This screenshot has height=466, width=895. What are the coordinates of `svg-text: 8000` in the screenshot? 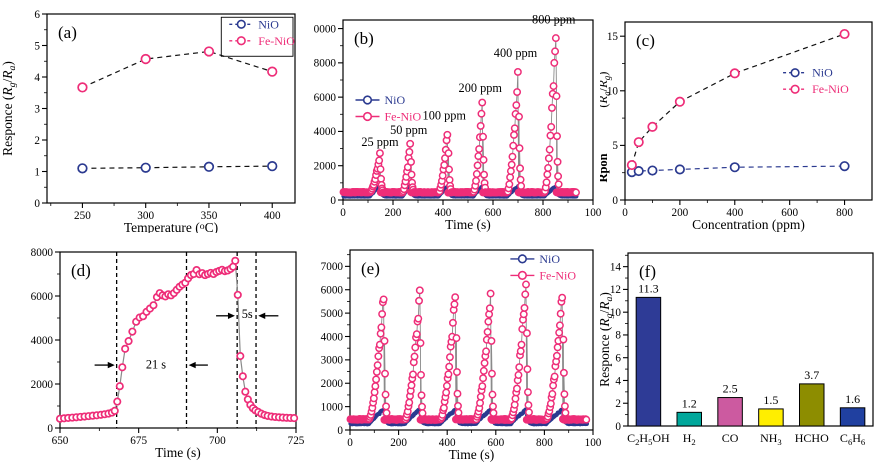 It's located at (42, 253).